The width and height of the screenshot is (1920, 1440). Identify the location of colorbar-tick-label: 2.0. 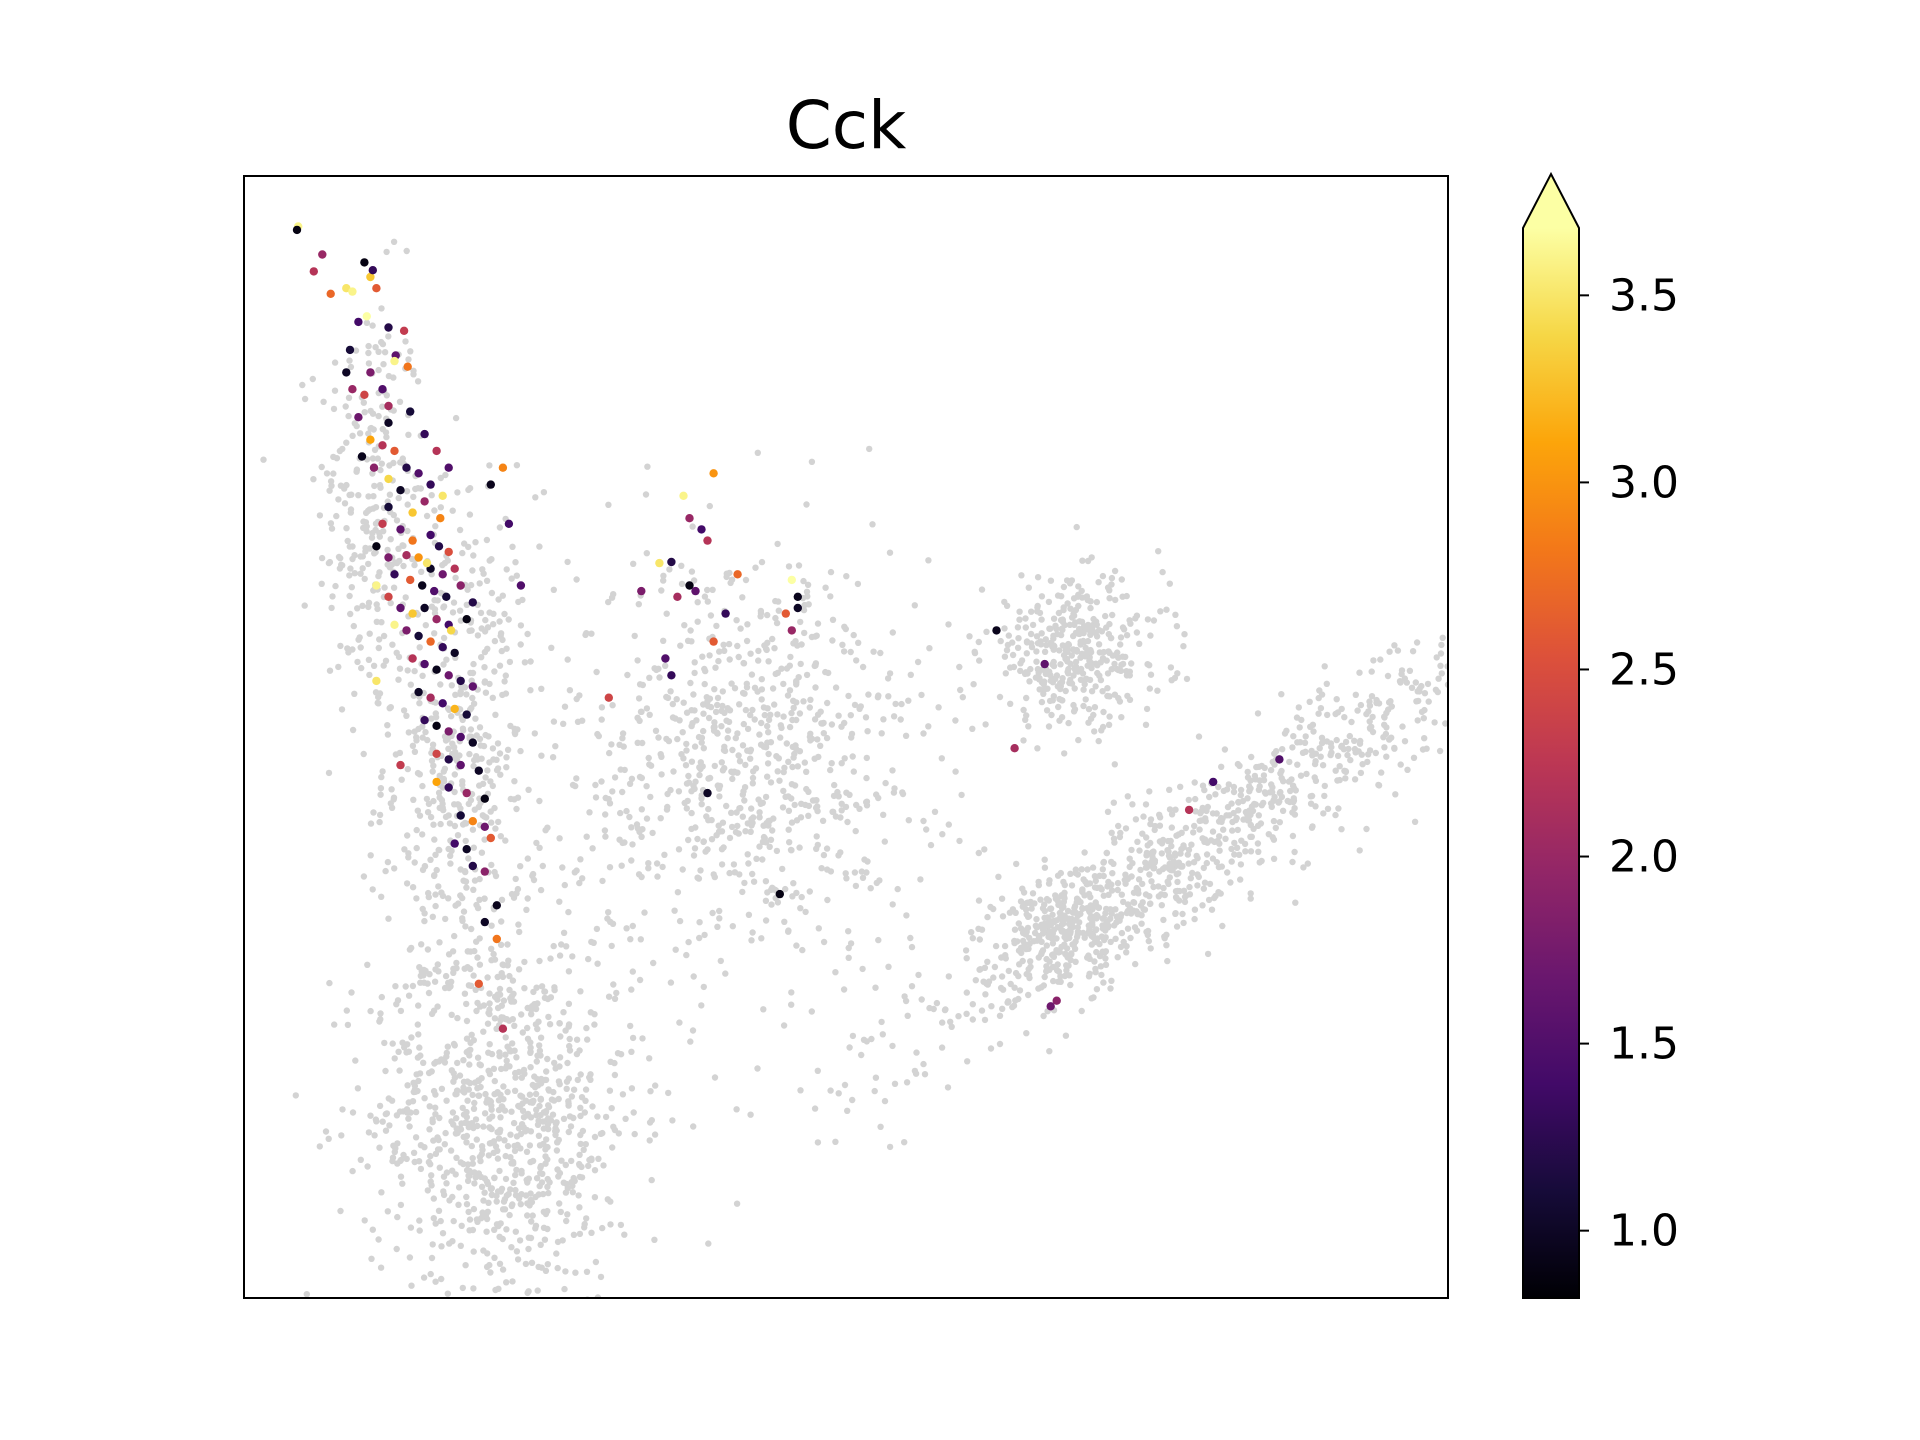
(1644, 857).